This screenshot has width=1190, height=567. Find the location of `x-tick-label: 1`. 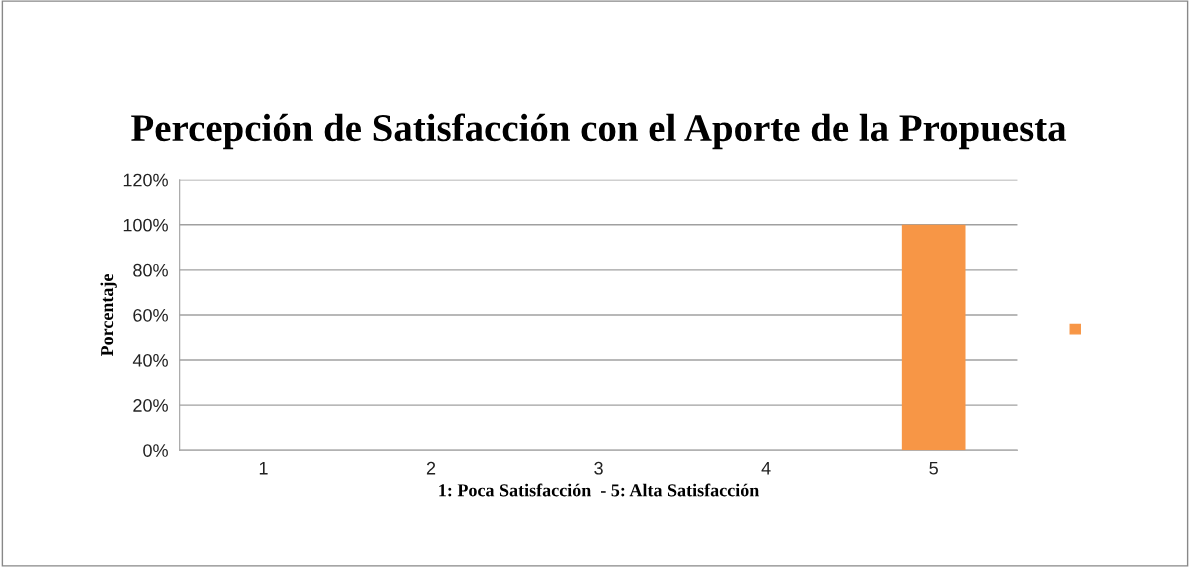

x-tick-label: 1 is located at coordinates (263, 468).